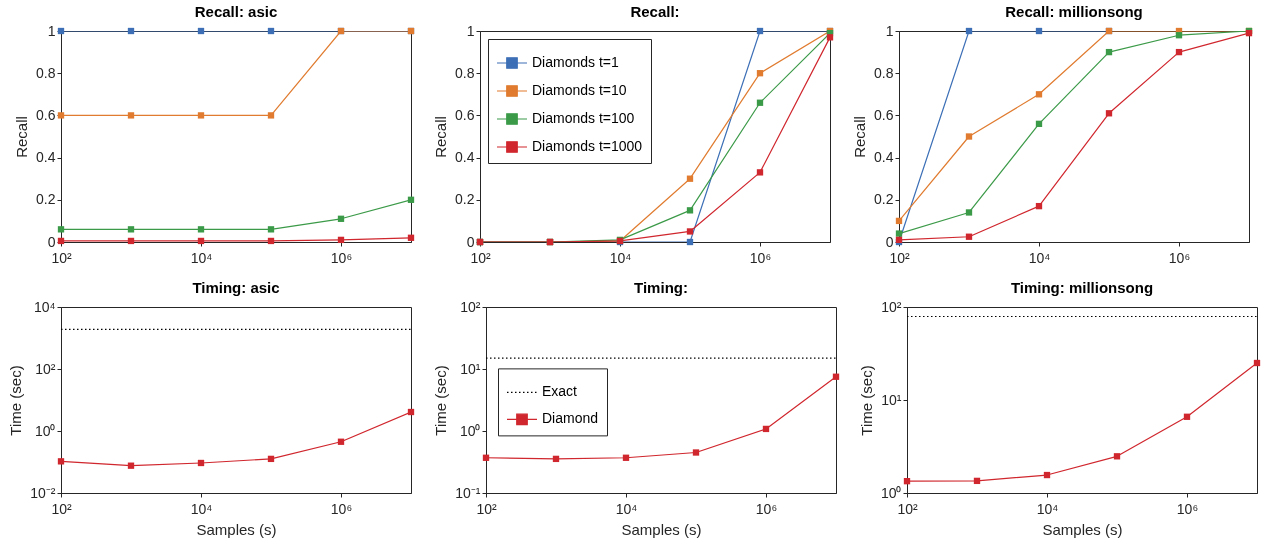 The width and height of the screenshot is (1266, 548). What do you see at coordinates (583, 118) in the screenshot?
I see `legend-label: Diamonds t=100` at bounding box center [583, 118].